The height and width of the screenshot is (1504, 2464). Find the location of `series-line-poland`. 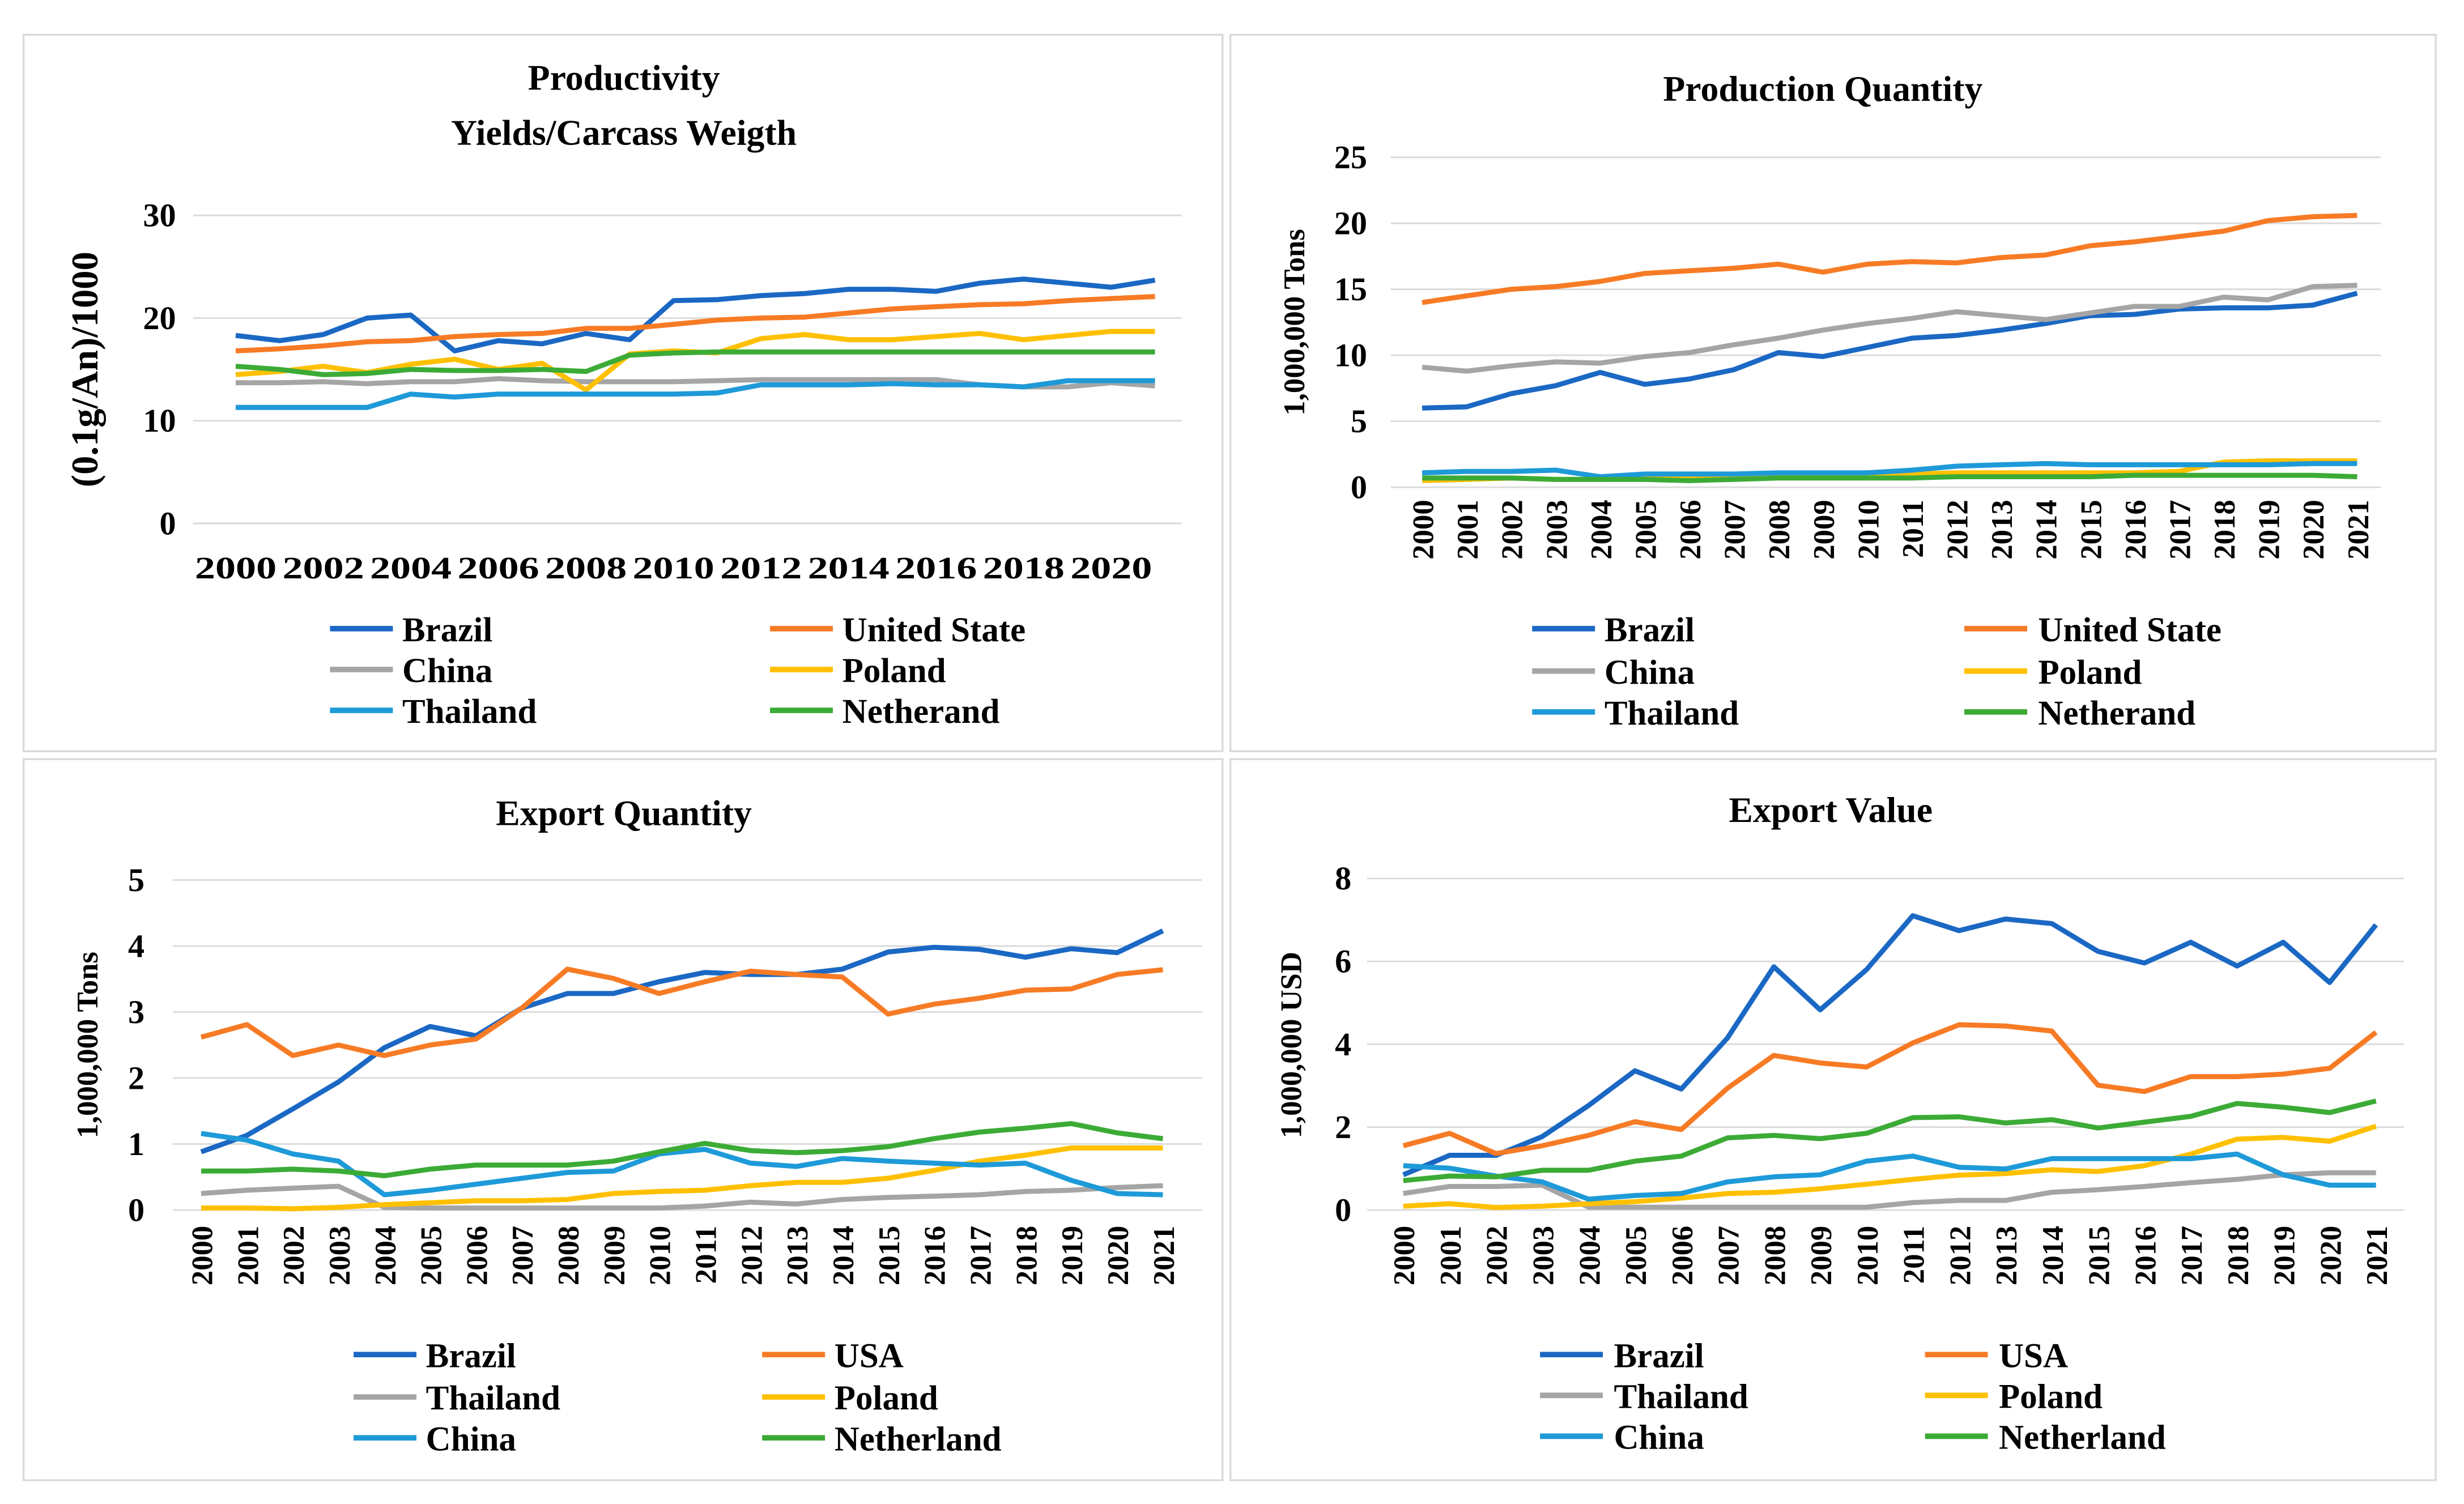

series-line-poland is located at coordinates (1890, 1167).